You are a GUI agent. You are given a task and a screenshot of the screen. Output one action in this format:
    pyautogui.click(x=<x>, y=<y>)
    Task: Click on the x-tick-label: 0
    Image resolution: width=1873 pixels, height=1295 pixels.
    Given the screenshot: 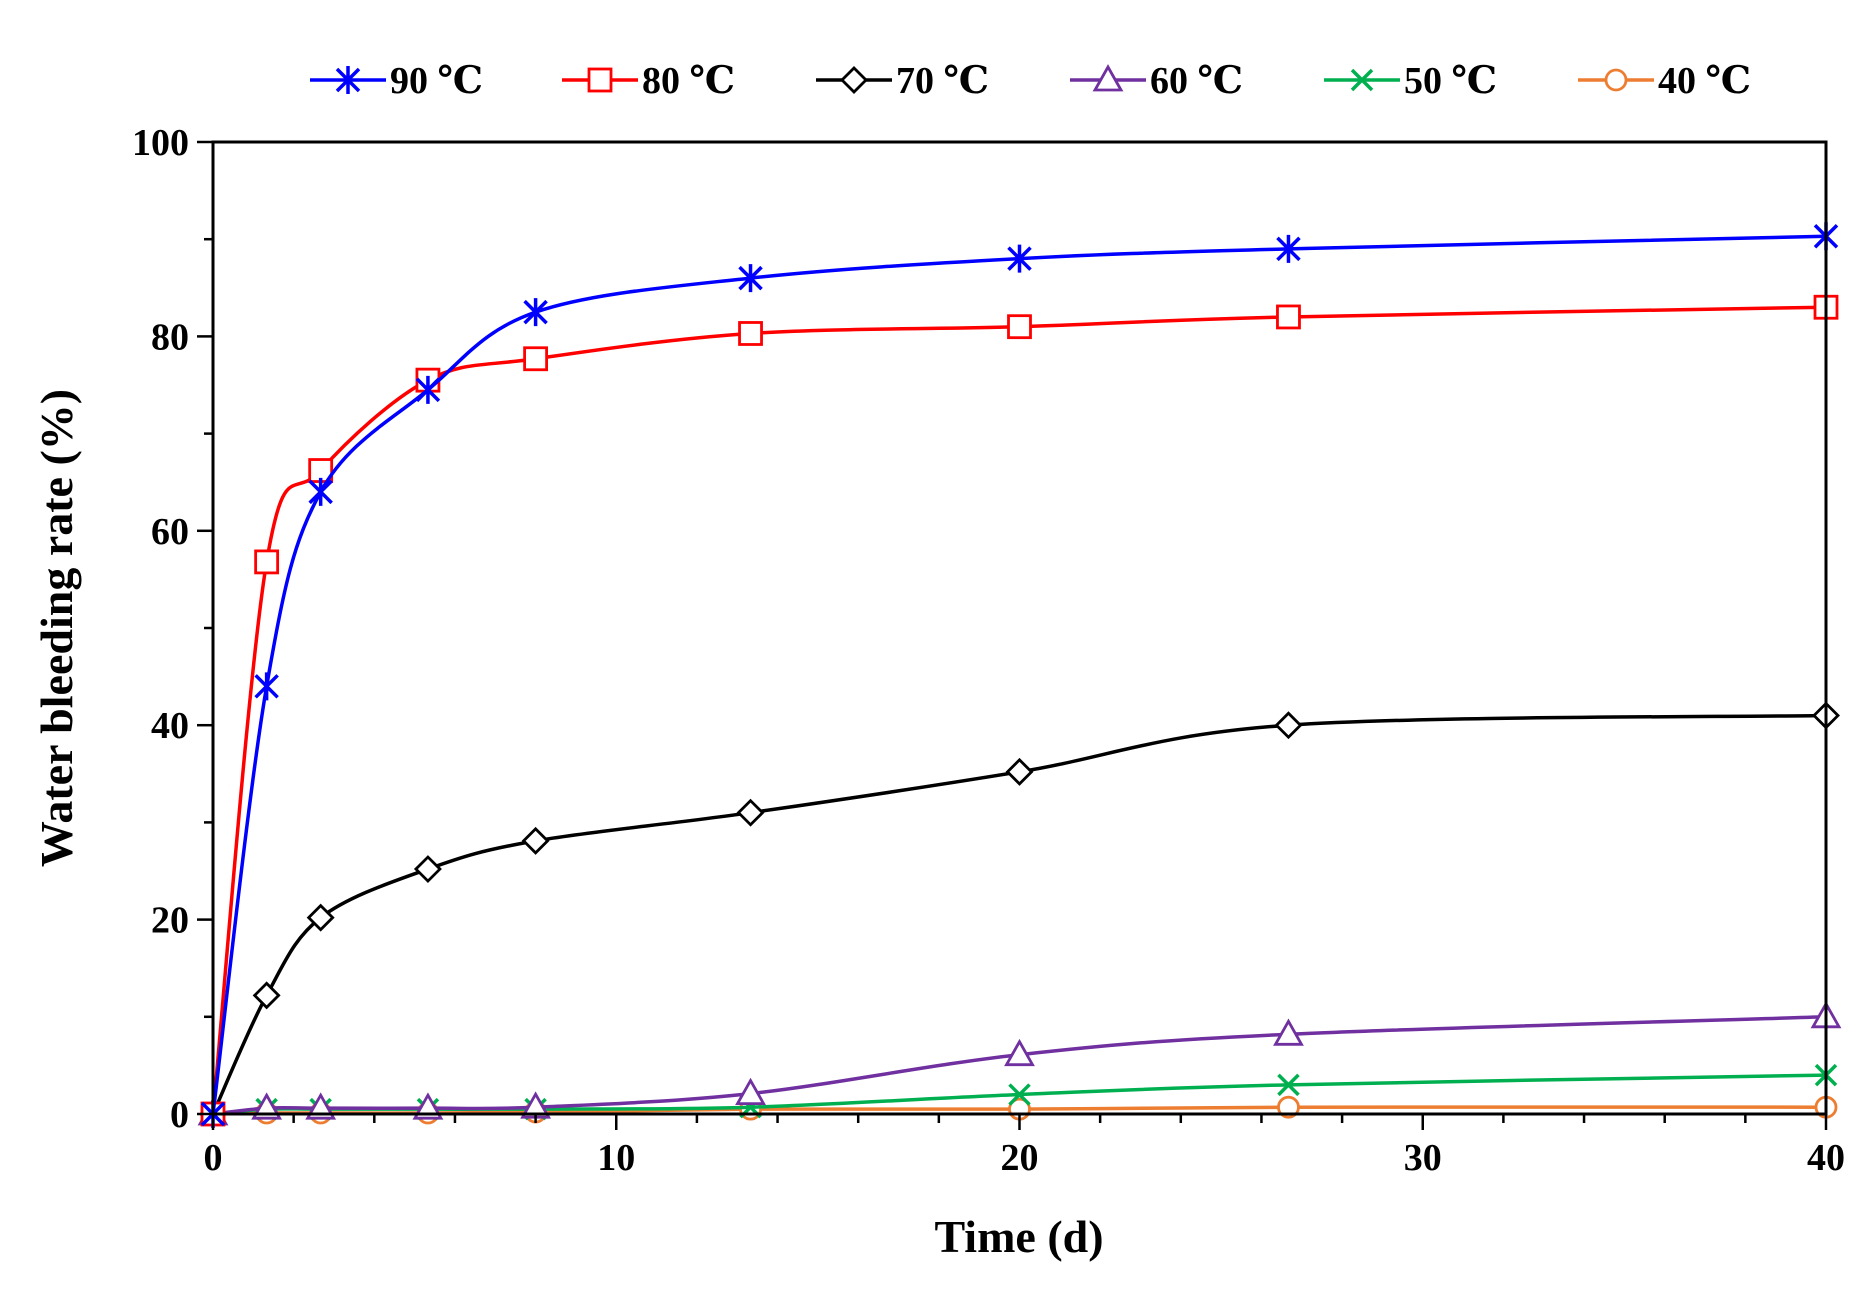 What is the action you would take?
    pyautogui.click(x=213, y=1158)
    